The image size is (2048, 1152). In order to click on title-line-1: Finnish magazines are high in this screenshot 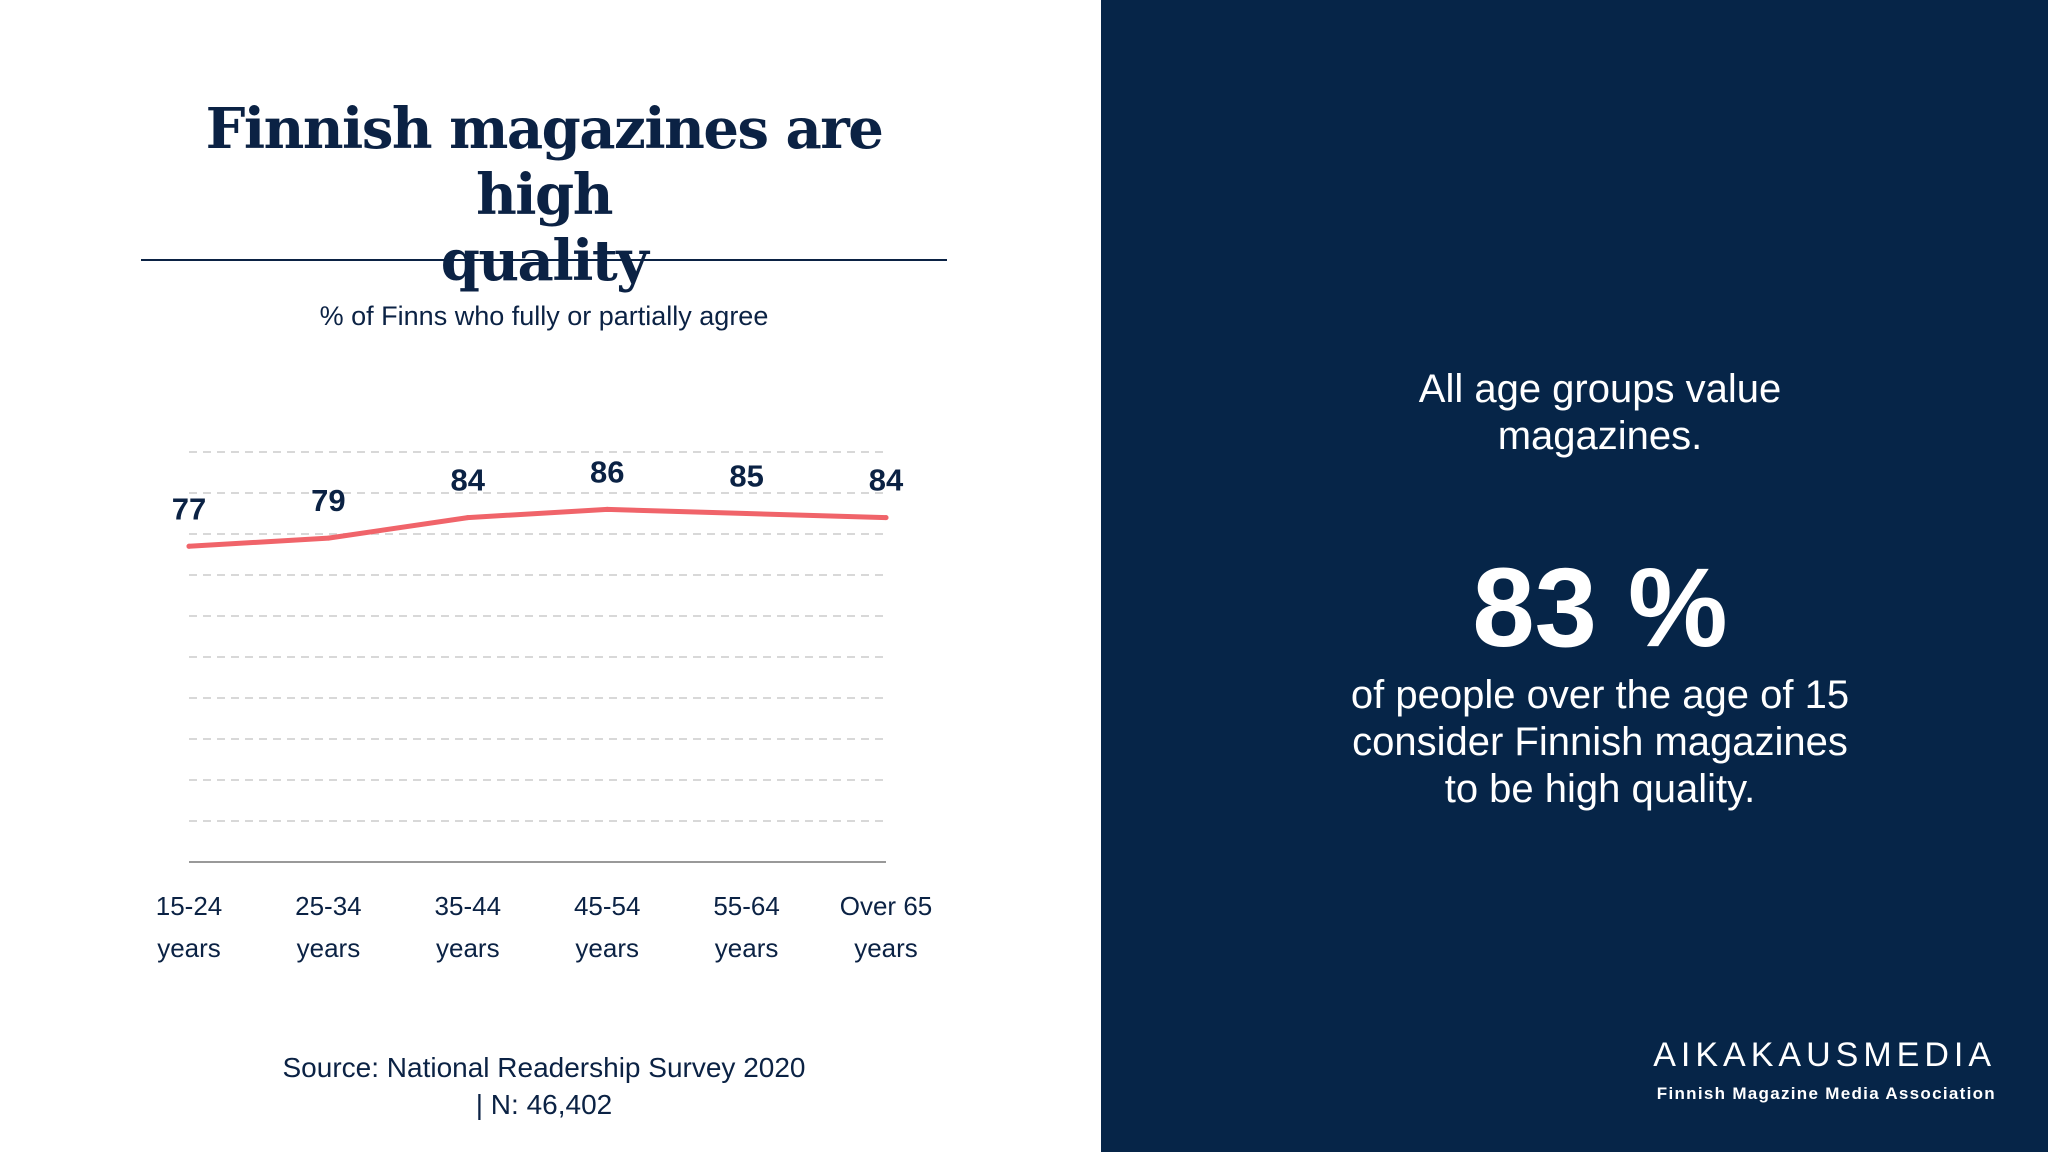, I will do `click(544, 162)`.